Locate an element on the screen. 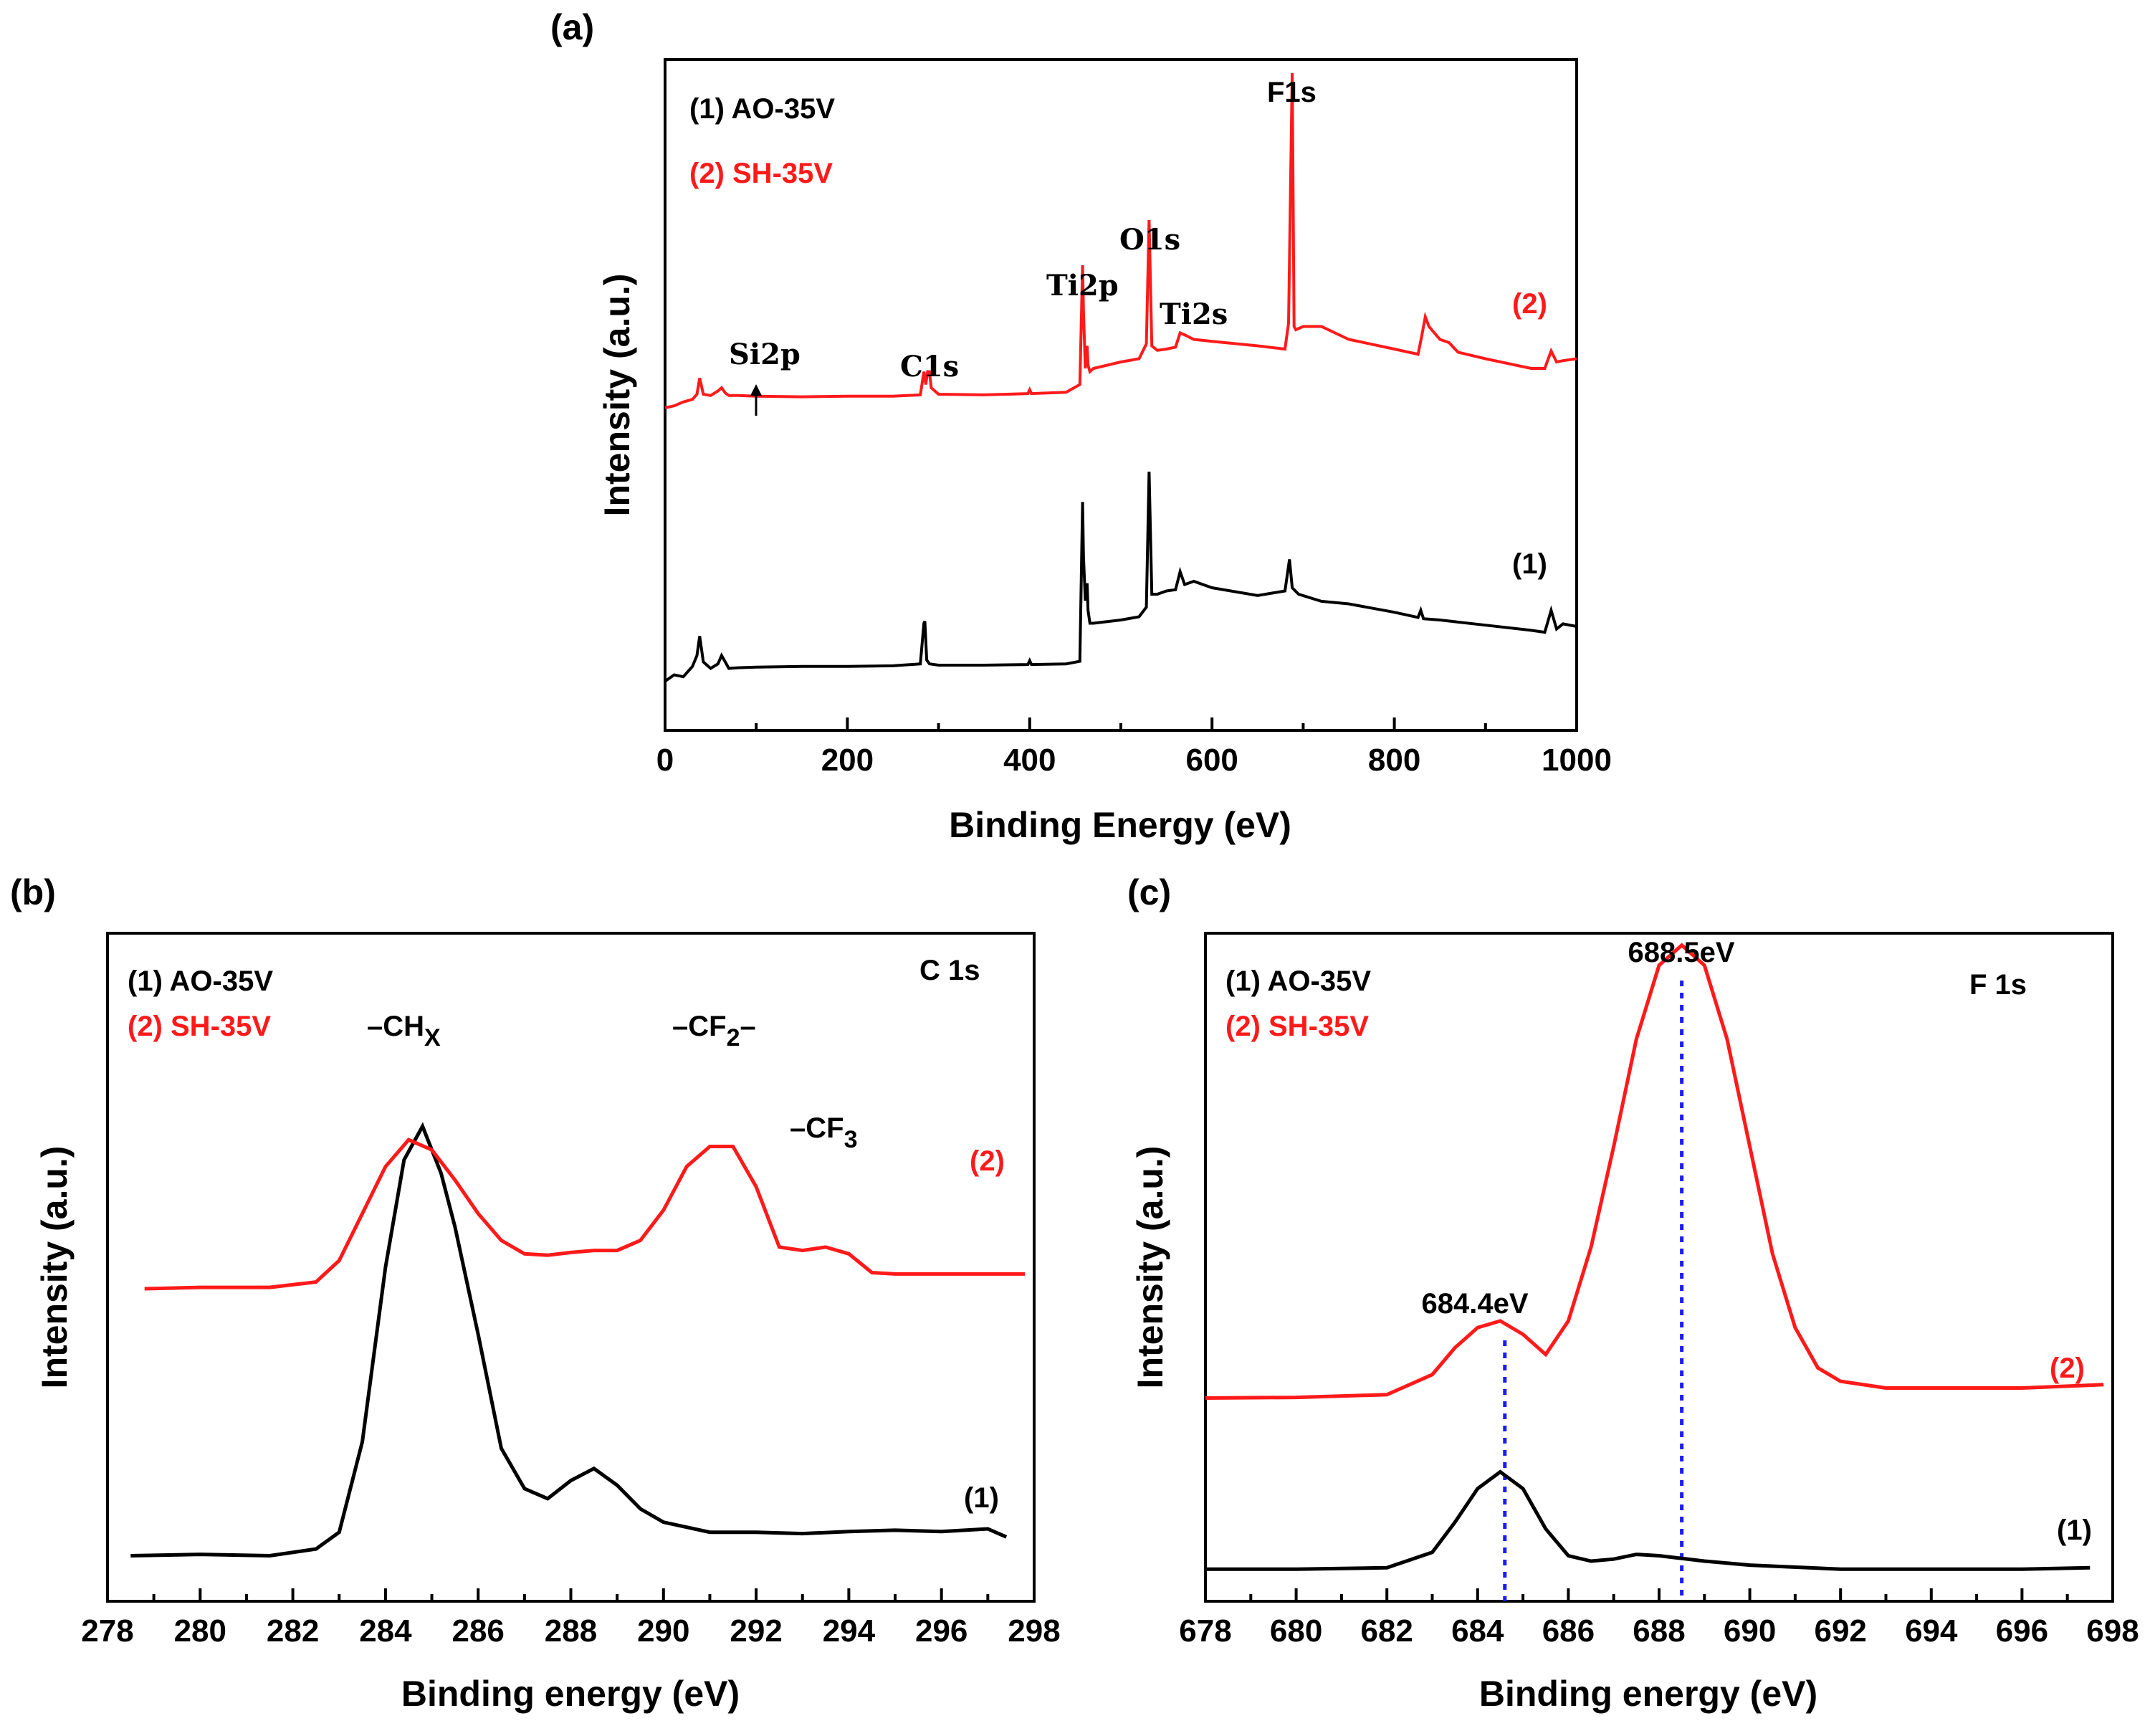 Image resolution: width=2155 pixels, height=1736 pixels. panel-c-x-tick-label: 682 is located at coordinates (1386, 1631).